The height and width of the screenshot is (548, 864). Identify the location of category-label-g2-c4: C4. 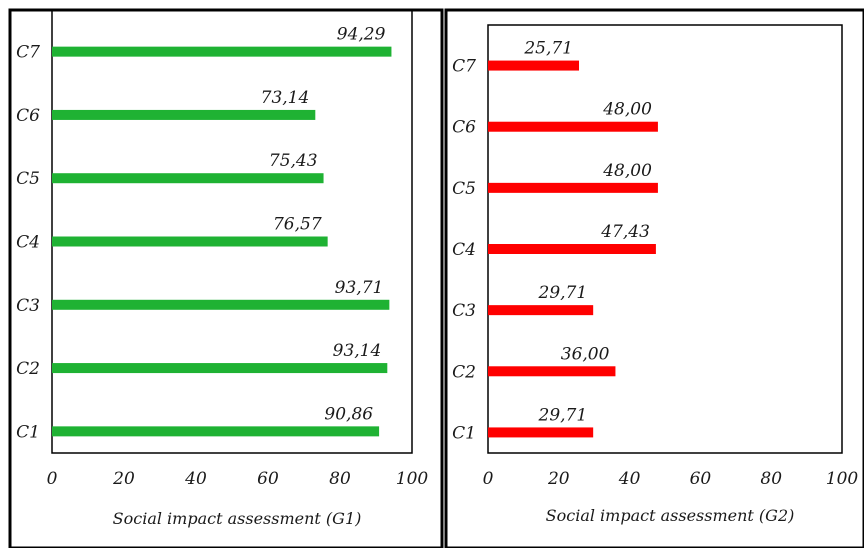
(464, 250).